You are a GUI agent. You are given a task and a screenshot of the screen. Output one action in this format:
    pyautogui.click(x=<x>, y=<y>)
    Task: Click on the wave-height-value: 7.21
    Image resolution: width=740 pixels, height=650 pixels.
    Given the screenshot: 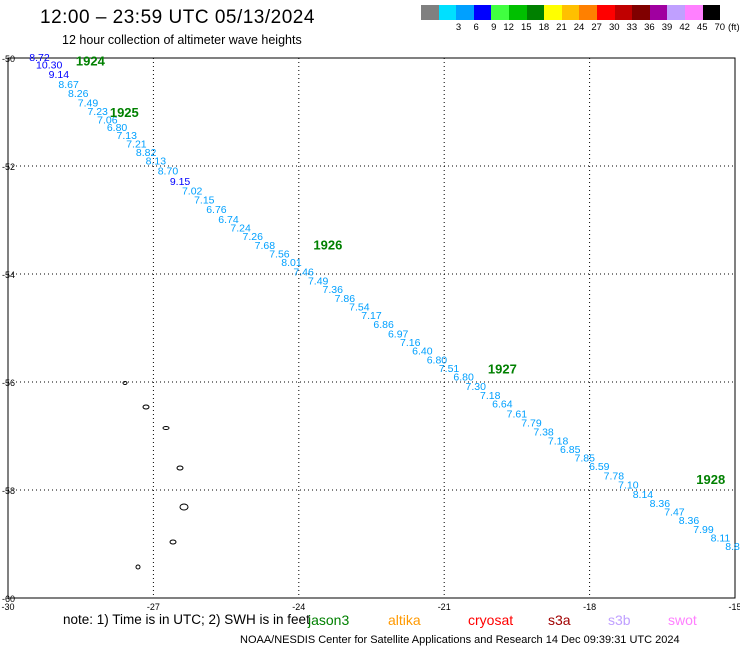 What is the action you would take?
    pyautogui.click(x=136, y=144)
    